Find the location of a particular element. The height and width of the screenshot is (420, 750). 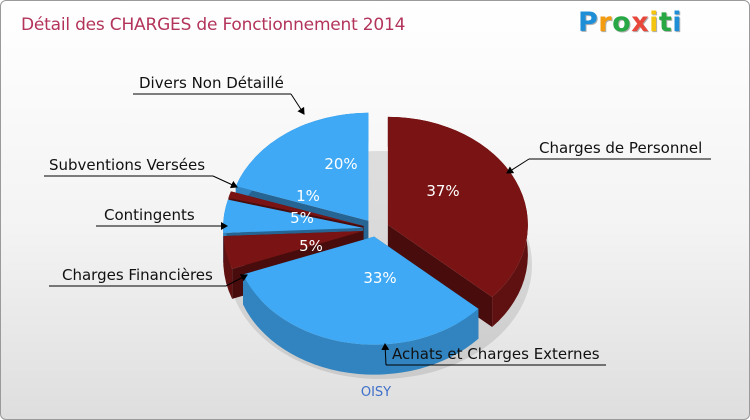

category-label-group: Charges Financières is located at coordinates (148, 276).